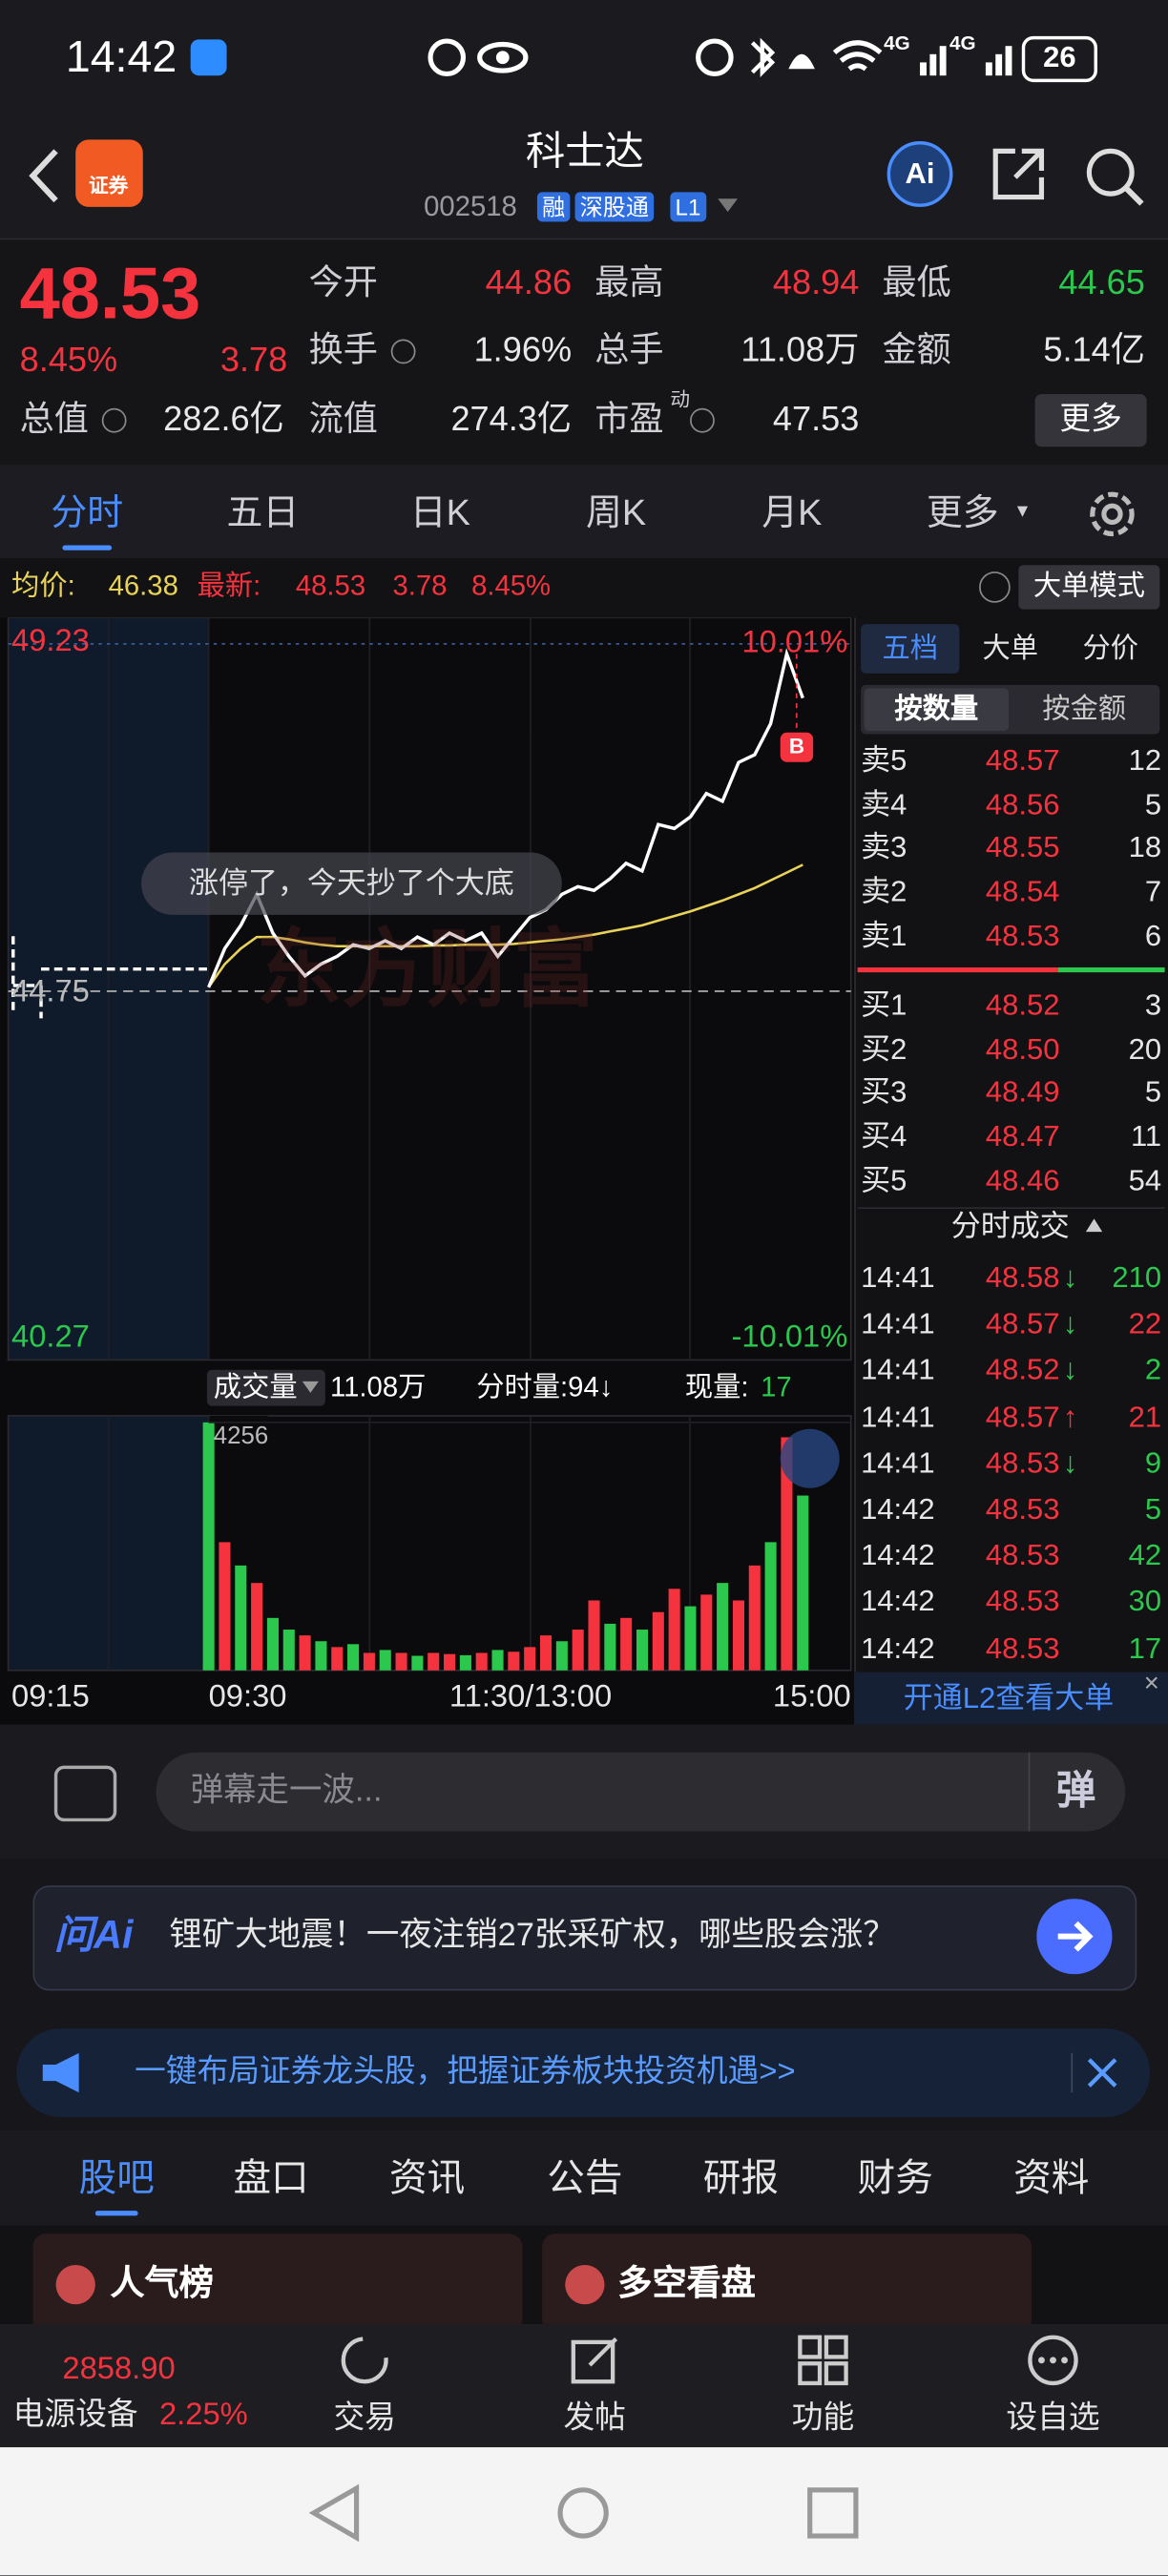  I want to click on index-value: 2858.90, so click(119, 2369).